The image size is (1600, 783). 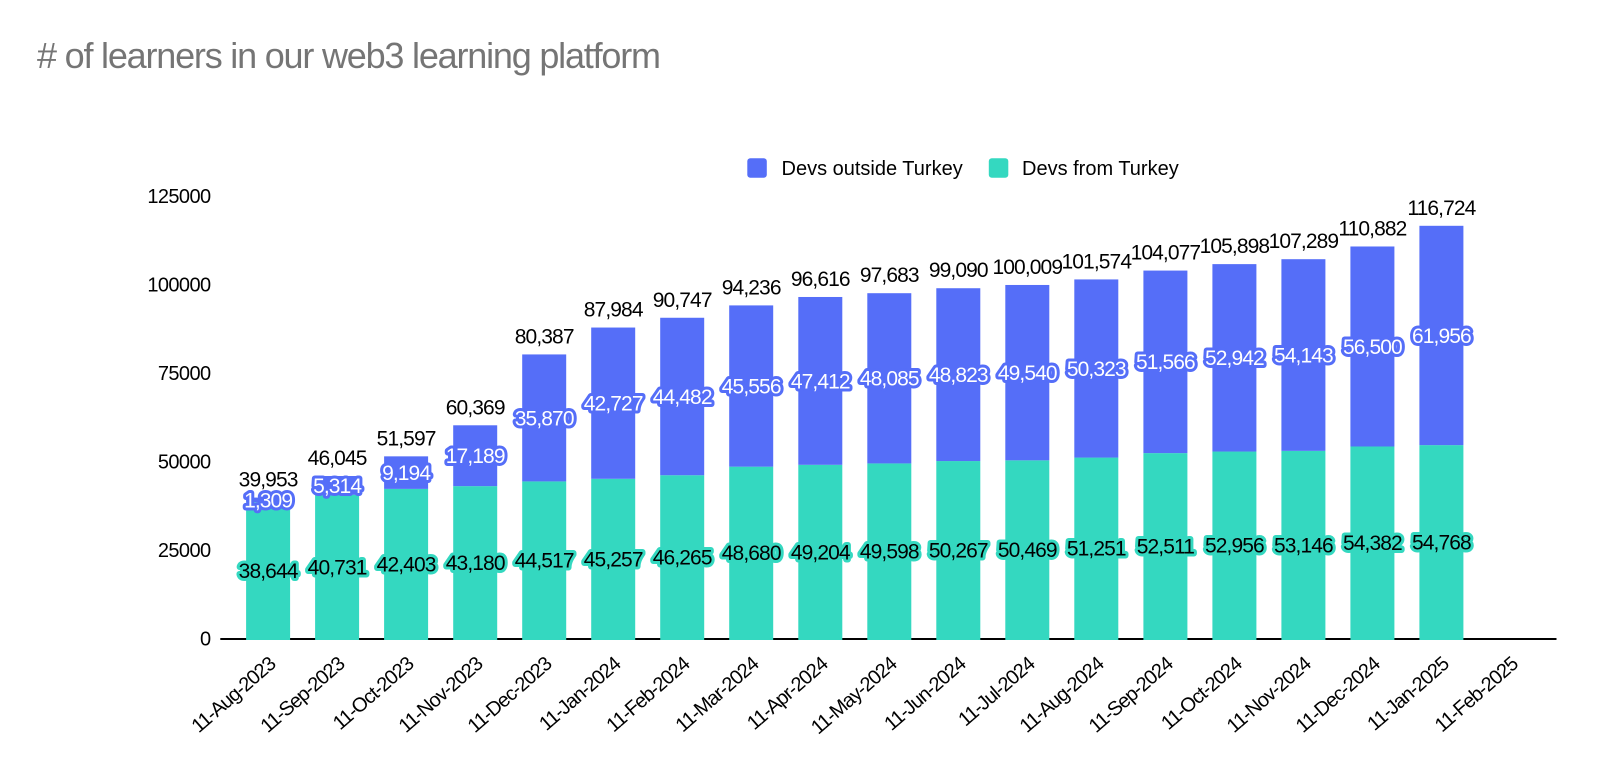 I want to click on svg-text: 61,956, so click(x=1441, y=336).